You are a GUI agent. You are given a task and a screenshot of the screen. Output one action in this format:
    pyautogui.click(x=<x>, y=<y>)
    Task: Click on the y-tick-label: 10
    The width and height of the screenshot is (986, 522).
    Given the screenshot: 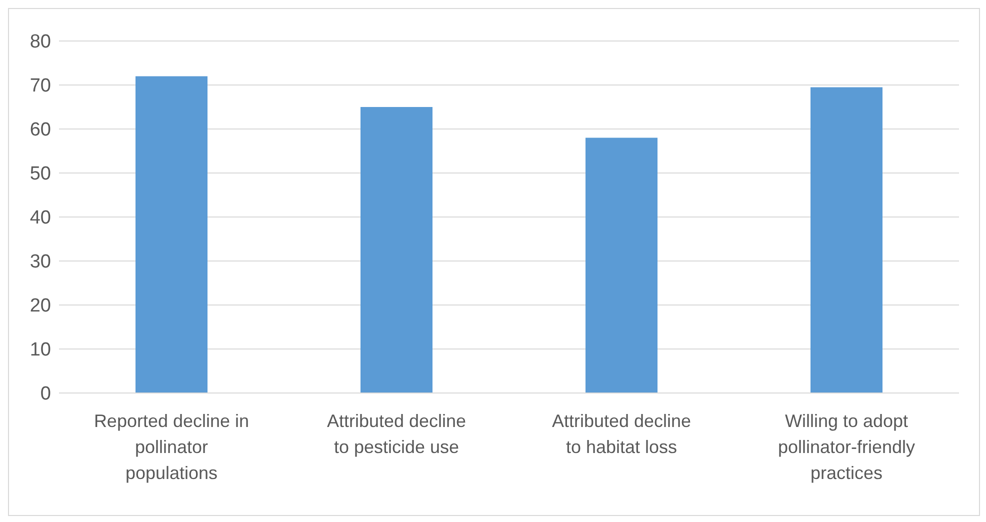 What is the action you would take?
    pyautogui.click(x=40, y=350)
    